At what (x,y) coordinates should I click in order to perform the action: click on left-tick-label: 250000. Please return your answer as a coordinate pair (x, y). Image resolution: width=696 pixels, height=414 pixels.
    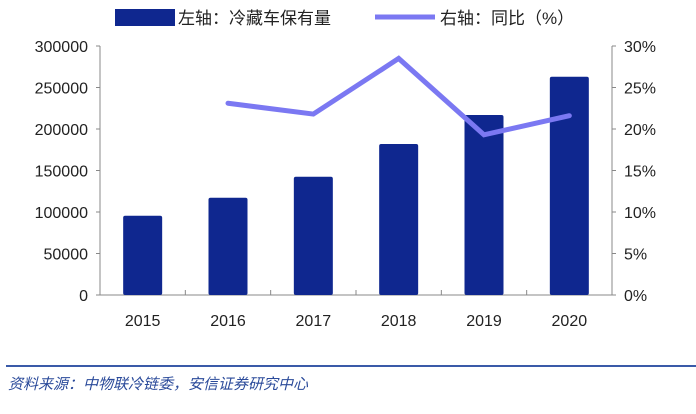
    Looking at the image, I should click on (61, 89).